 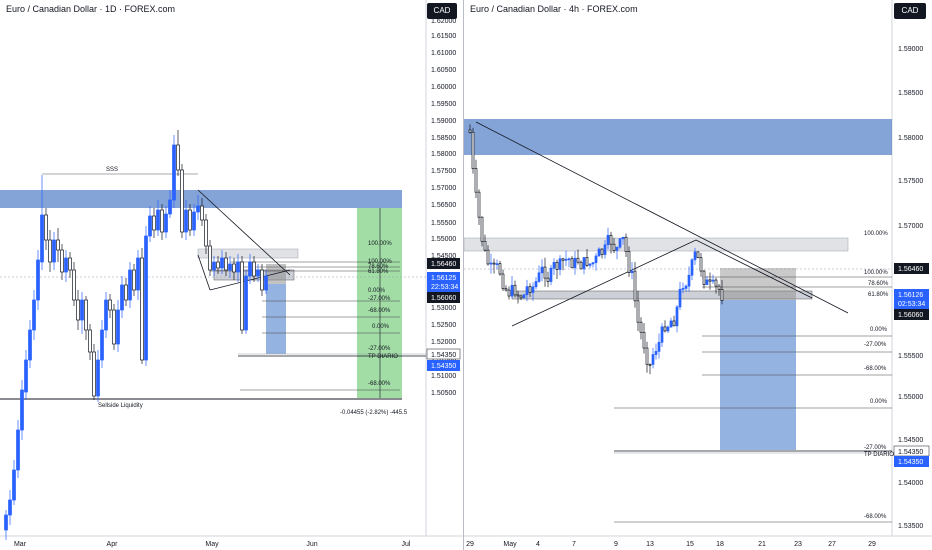 I want to click on y-tick-label: 1.52500, so click(x=443, y=325).